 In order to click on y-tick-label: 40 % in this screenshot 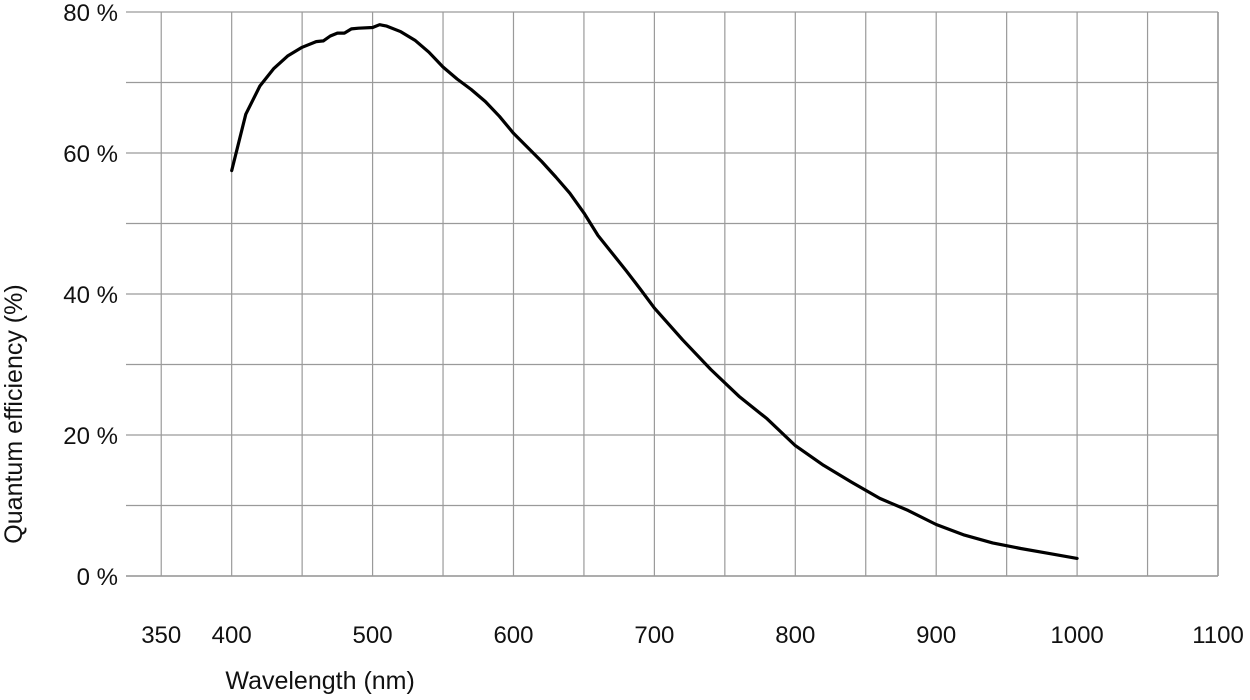, I will do `click(90, 295)`.